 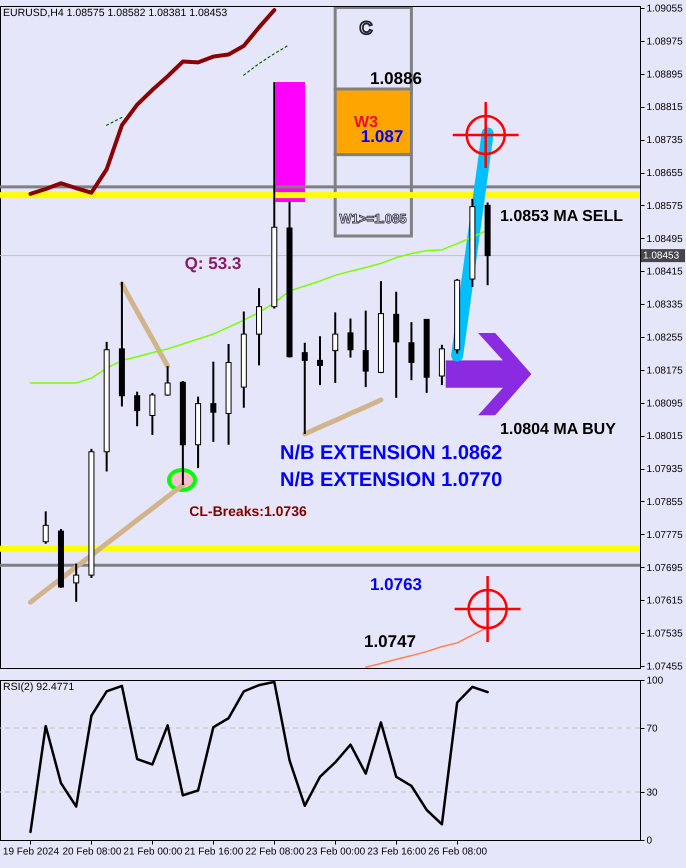 I want to click on ref-line-label: 1.08453, so click(x=661, y=256).